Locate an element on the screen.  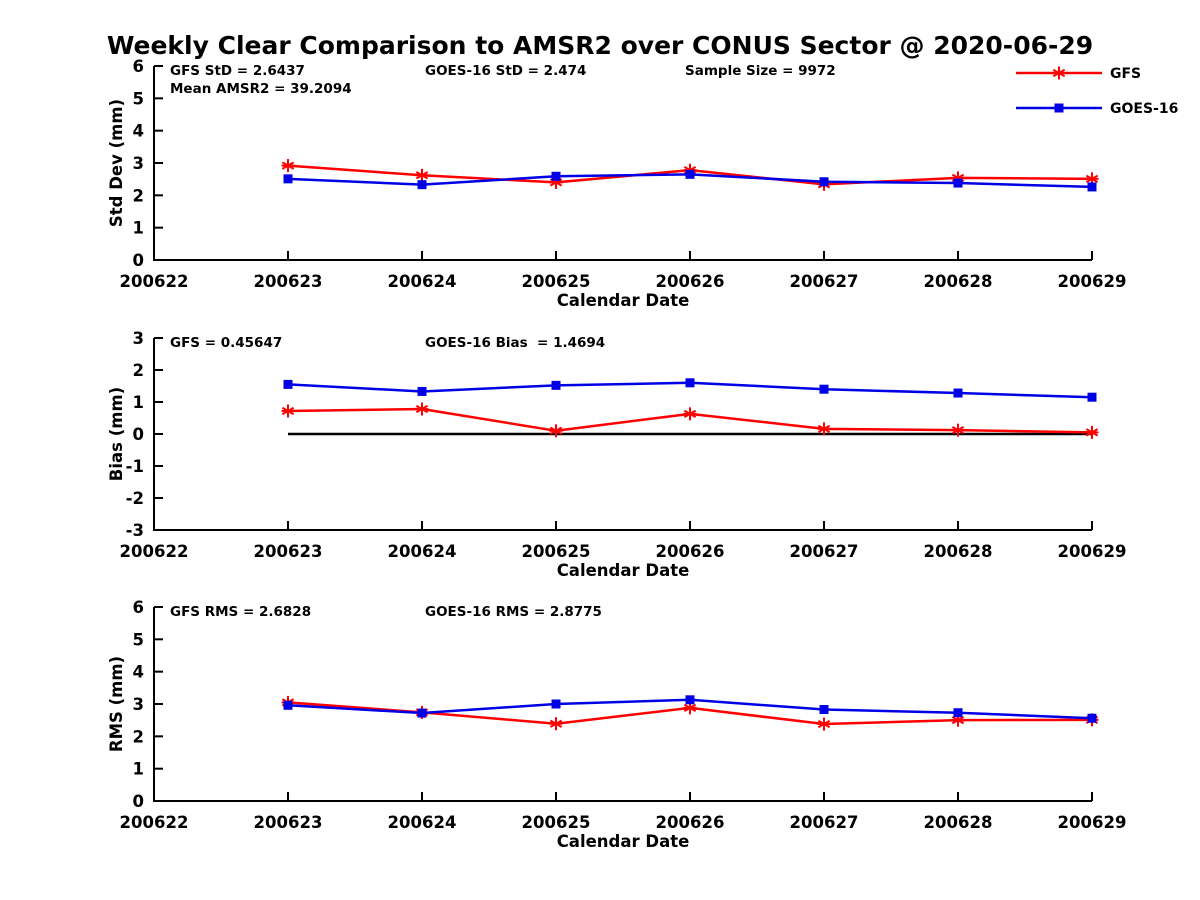
y-axis-label: Std Dev (mm) is located at coordinates (116, 163).